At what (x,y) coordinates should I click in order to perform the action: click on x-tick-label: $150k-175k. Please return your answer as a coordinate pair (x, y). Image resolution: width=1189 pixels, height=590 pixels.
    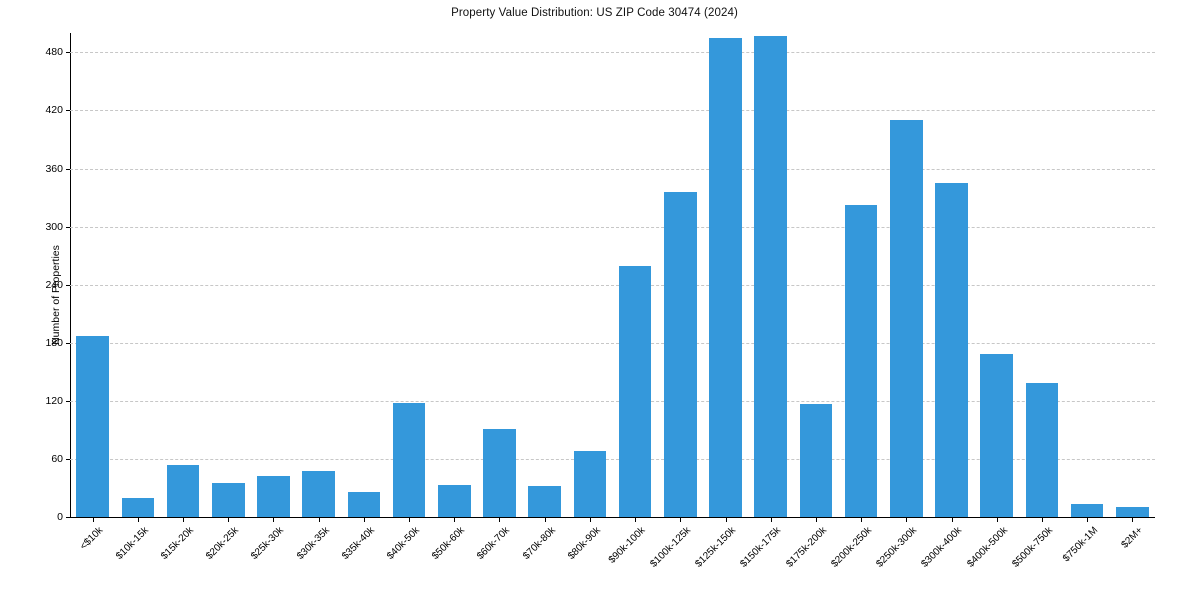
    Looking at the image, I should click on (761, 547).